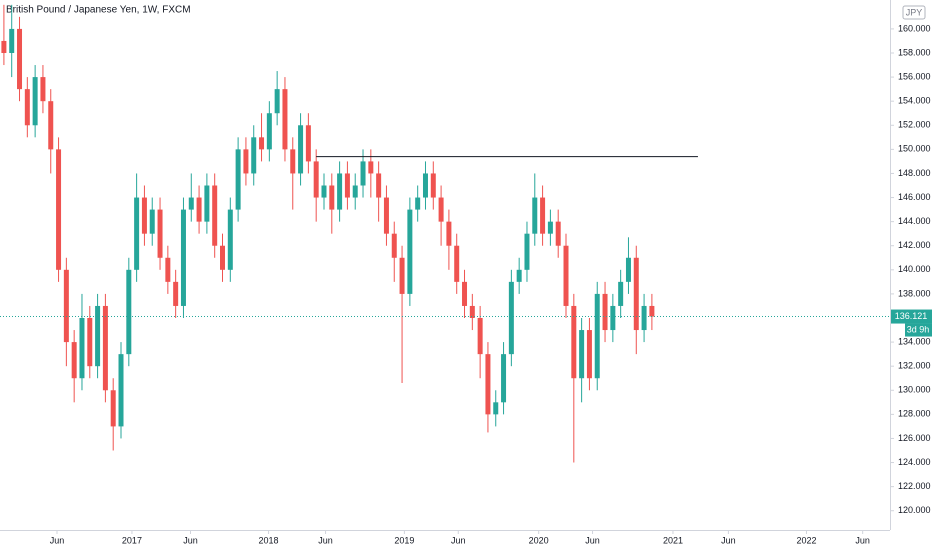  I want to click on y-tick-label: 138.000, so click(914, 293).